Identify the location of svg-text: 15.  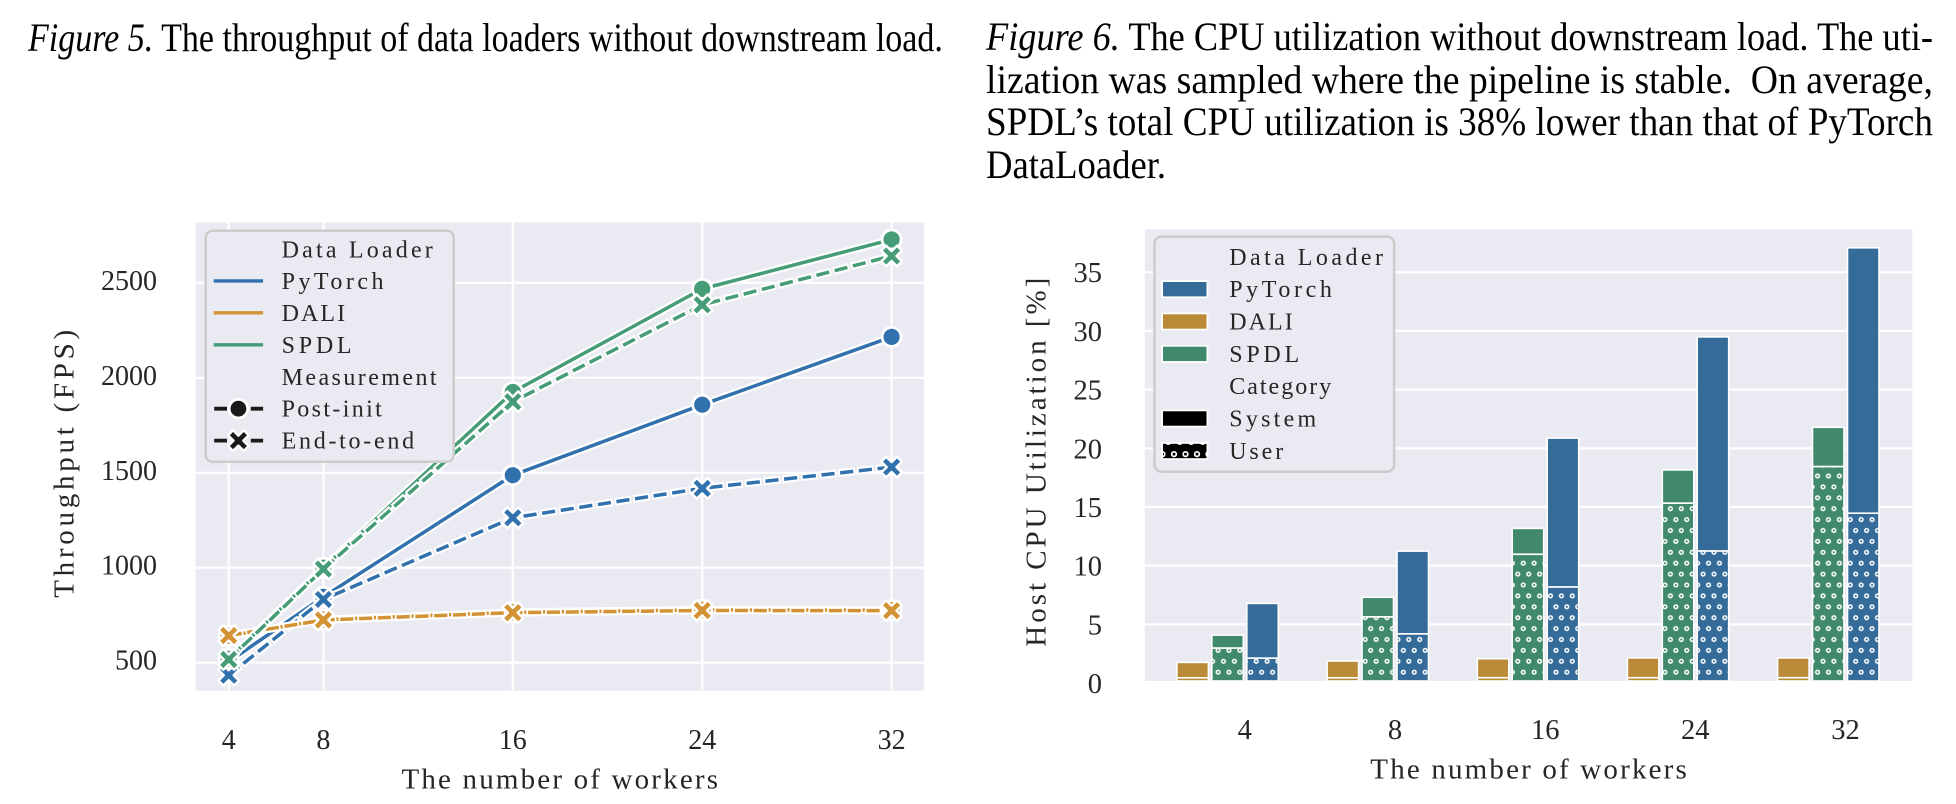
(1088, 508).